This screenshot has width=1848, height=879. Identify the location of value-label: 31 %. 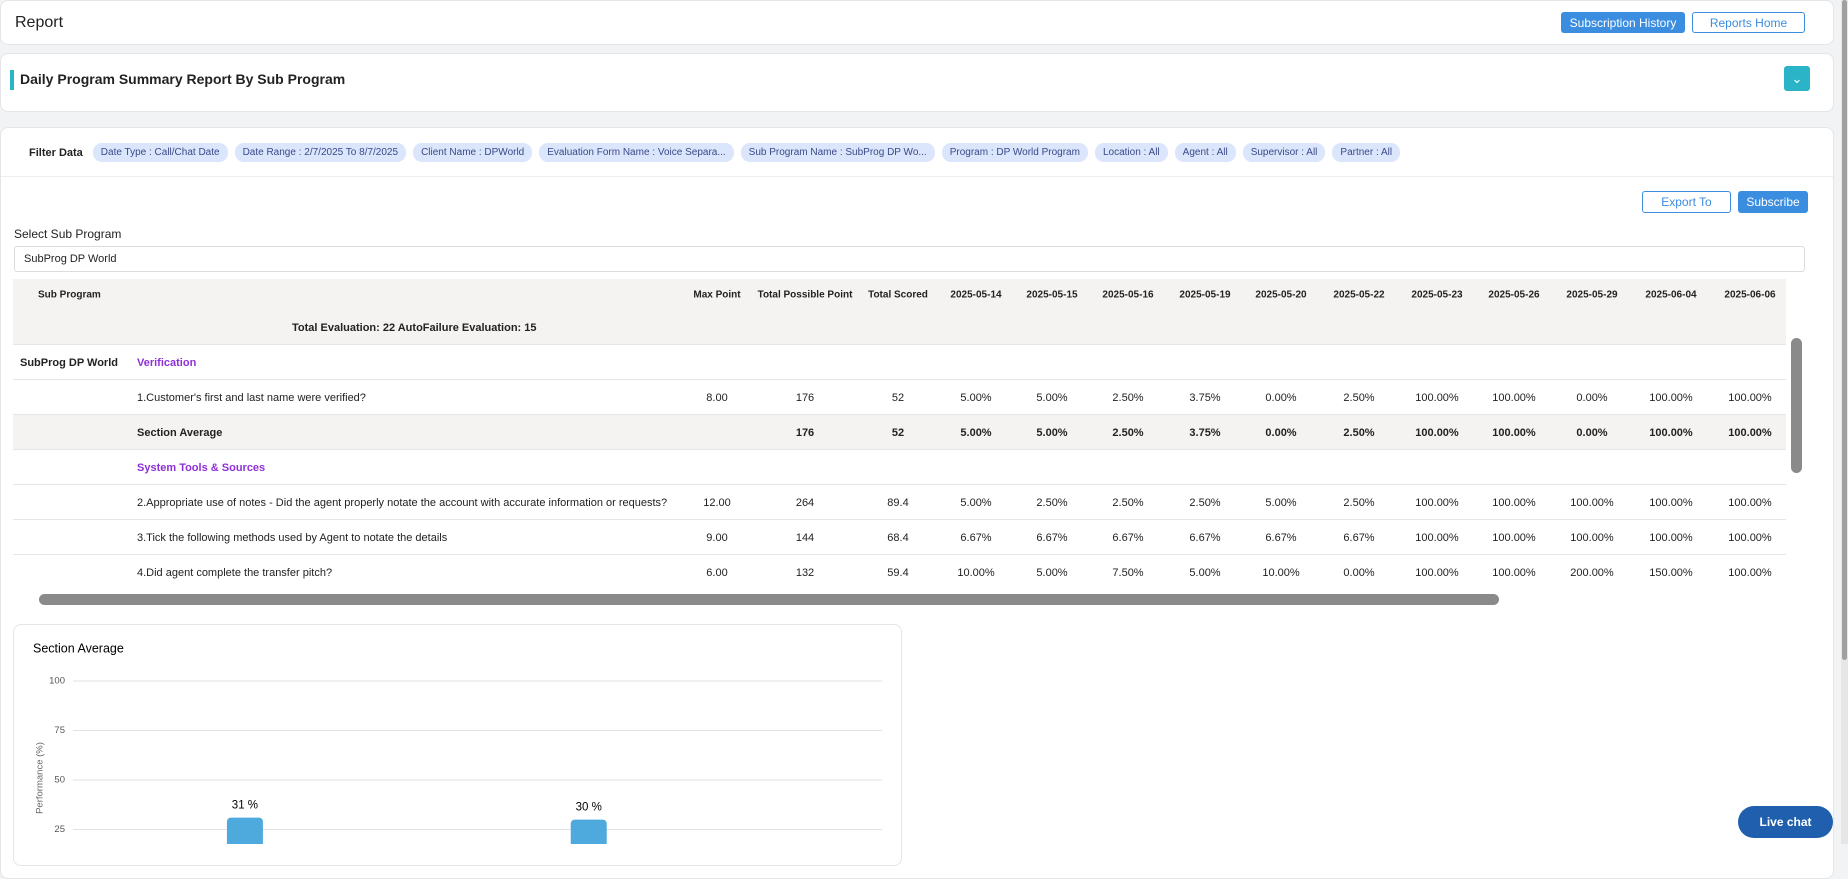
(245, 806).